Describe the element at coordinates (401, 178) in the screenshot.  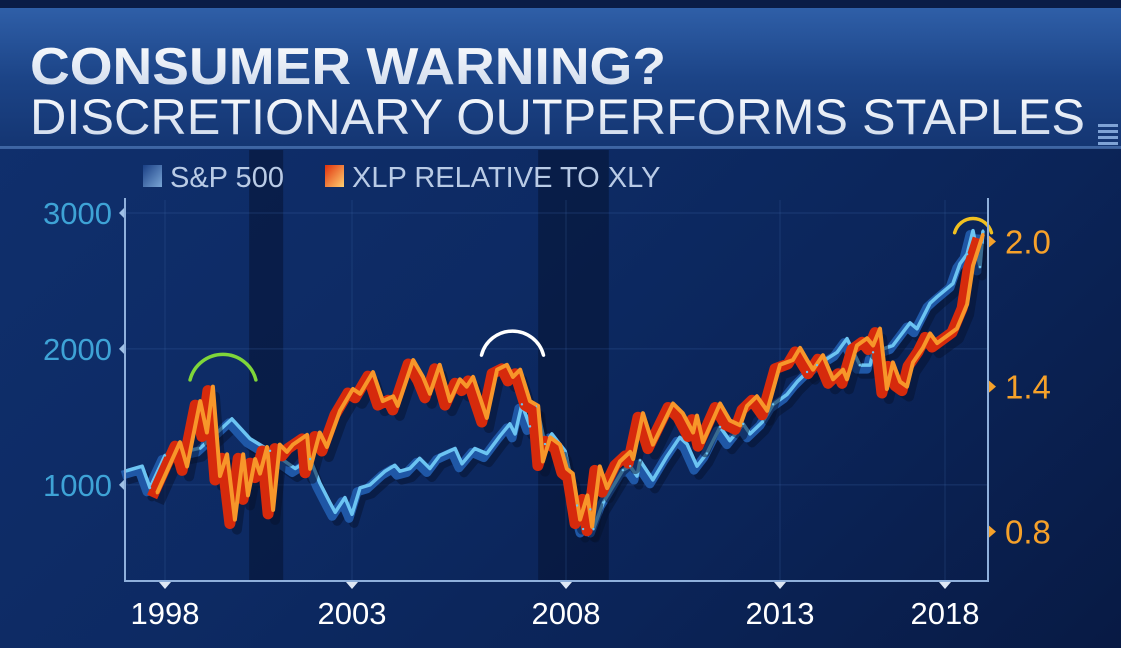
I see `legend: S&P 500 XLP RELATIVE TO XLY` at that location.